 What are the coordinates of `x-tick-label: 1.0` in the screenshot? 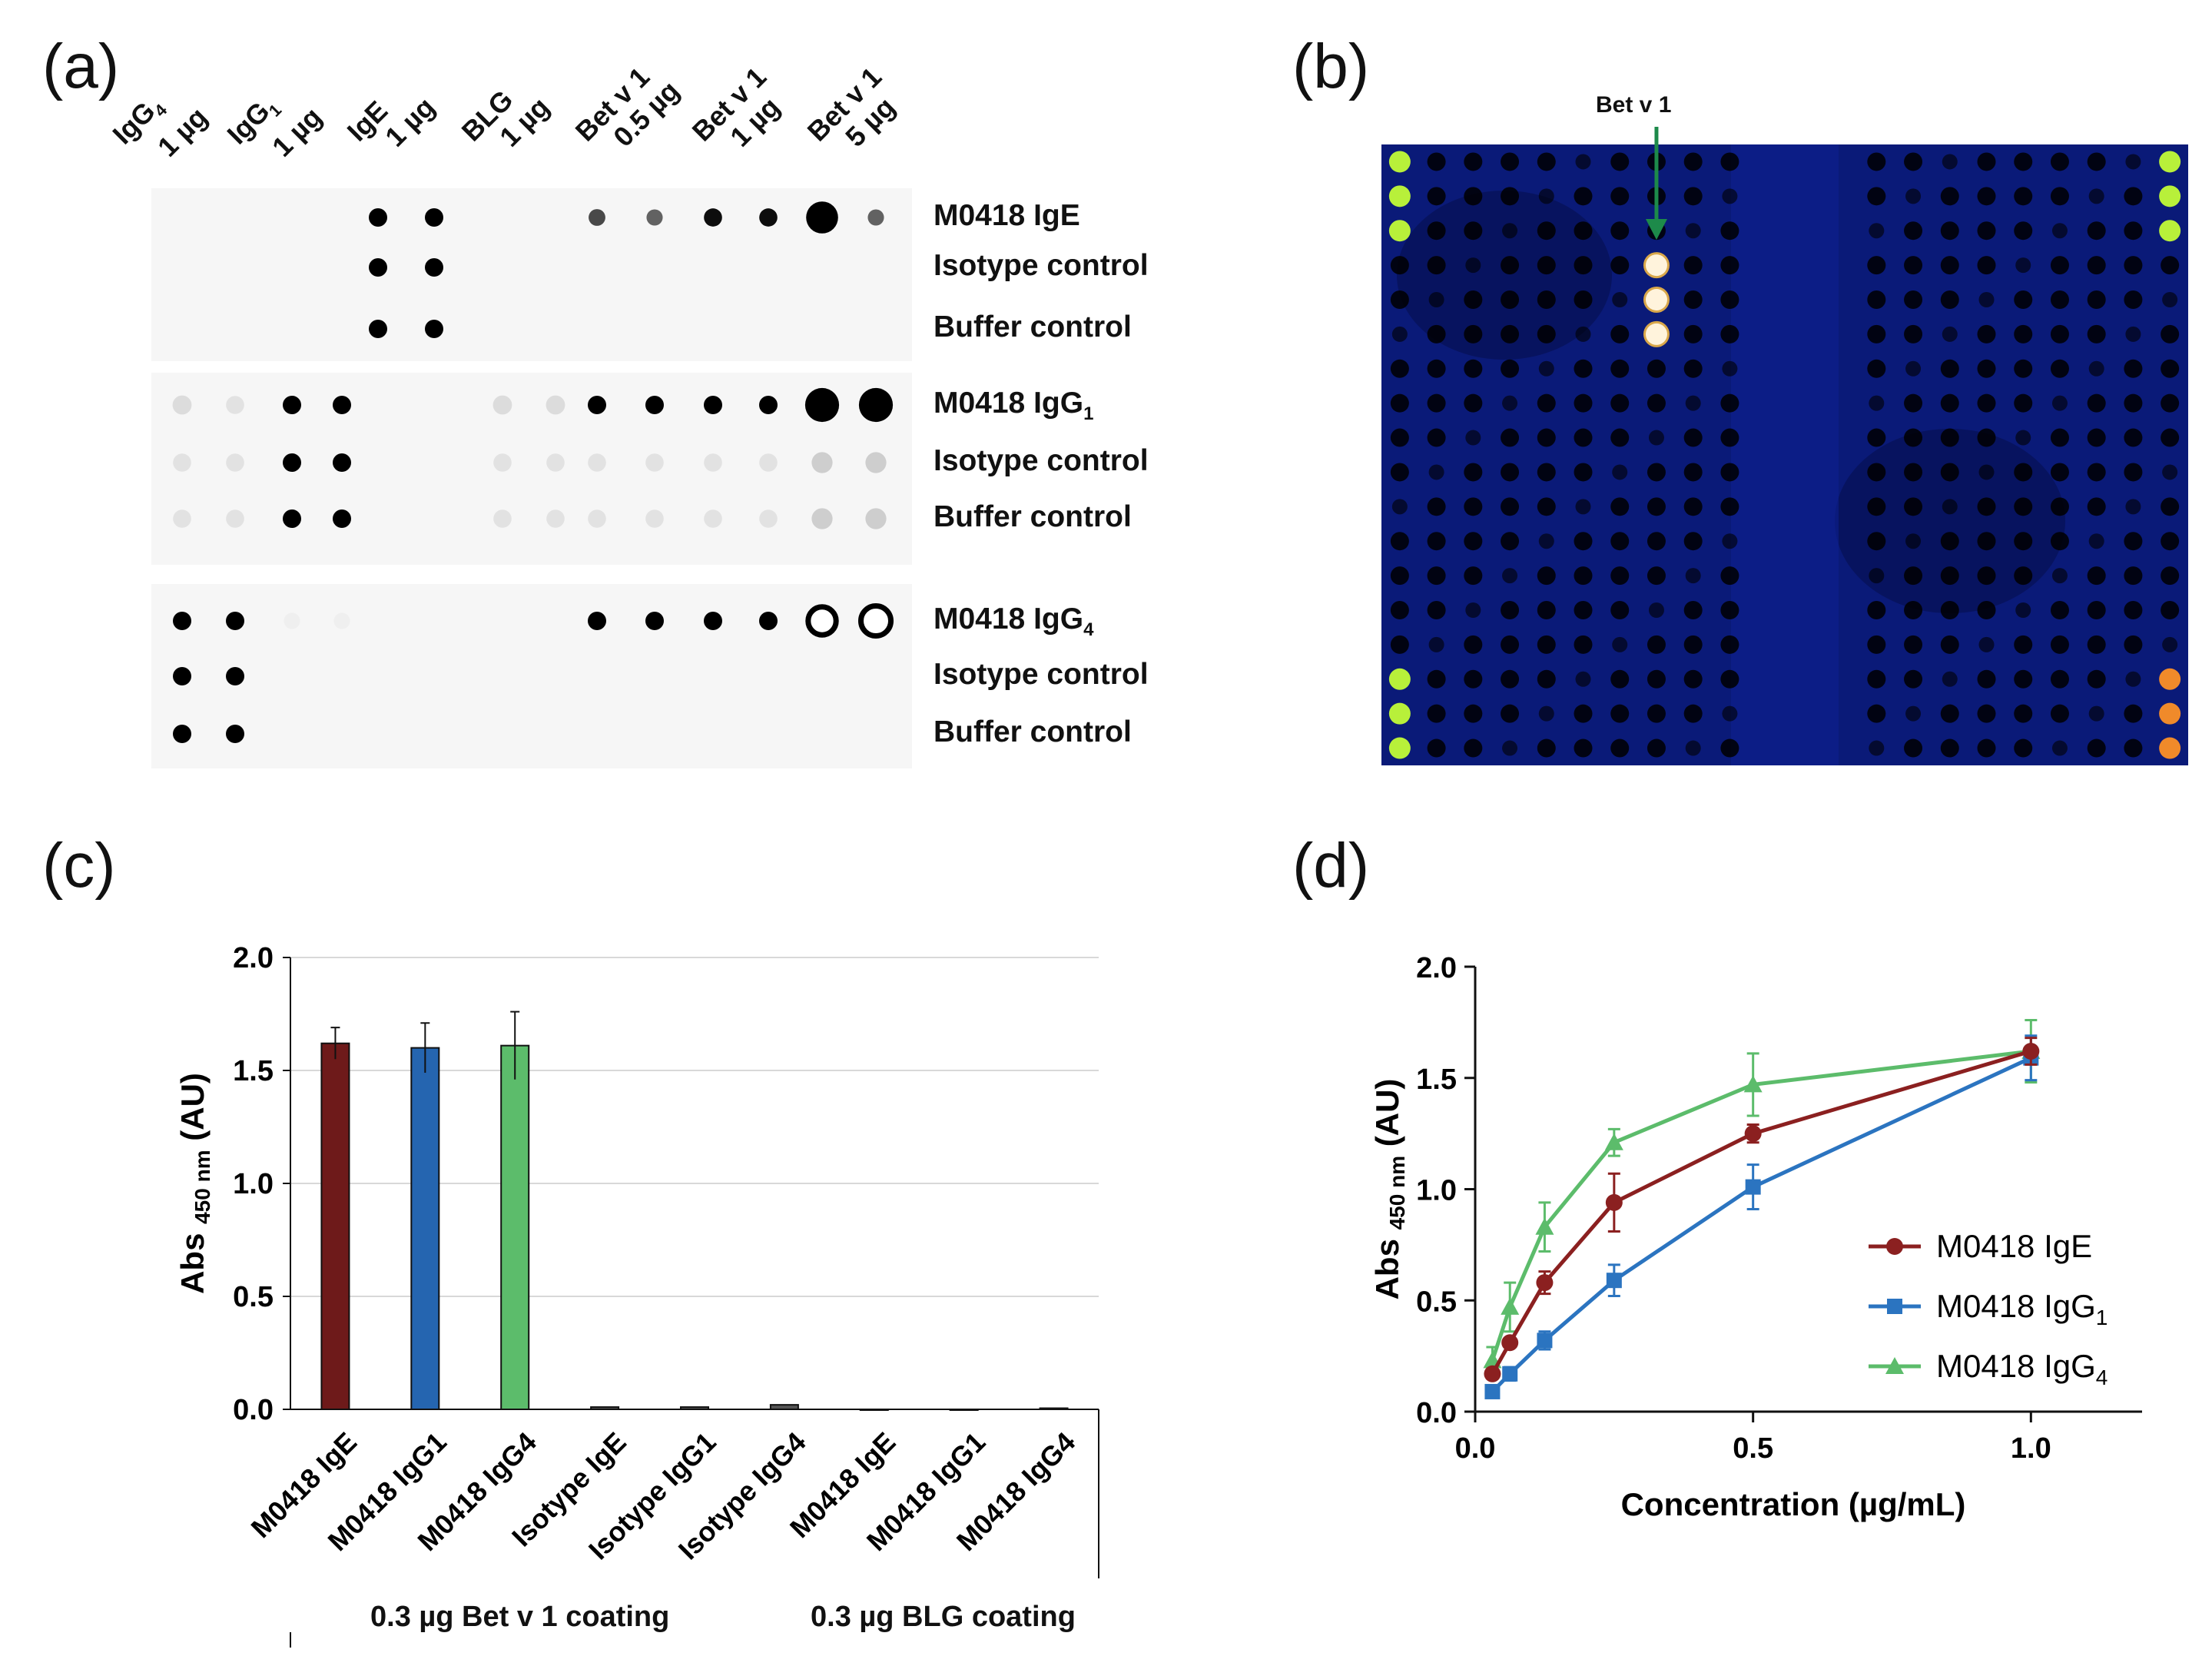 It's located at (2031, 1448).